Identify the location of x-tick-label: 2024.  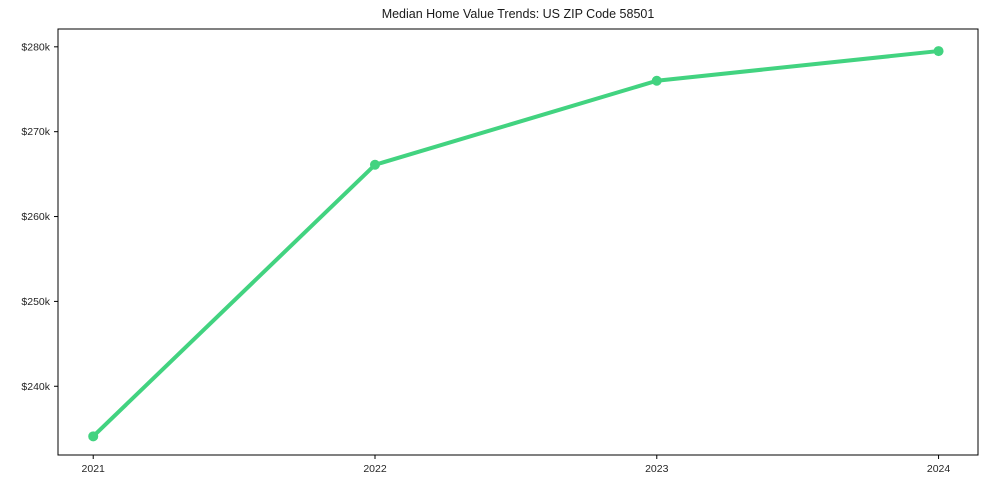
(939, 469).